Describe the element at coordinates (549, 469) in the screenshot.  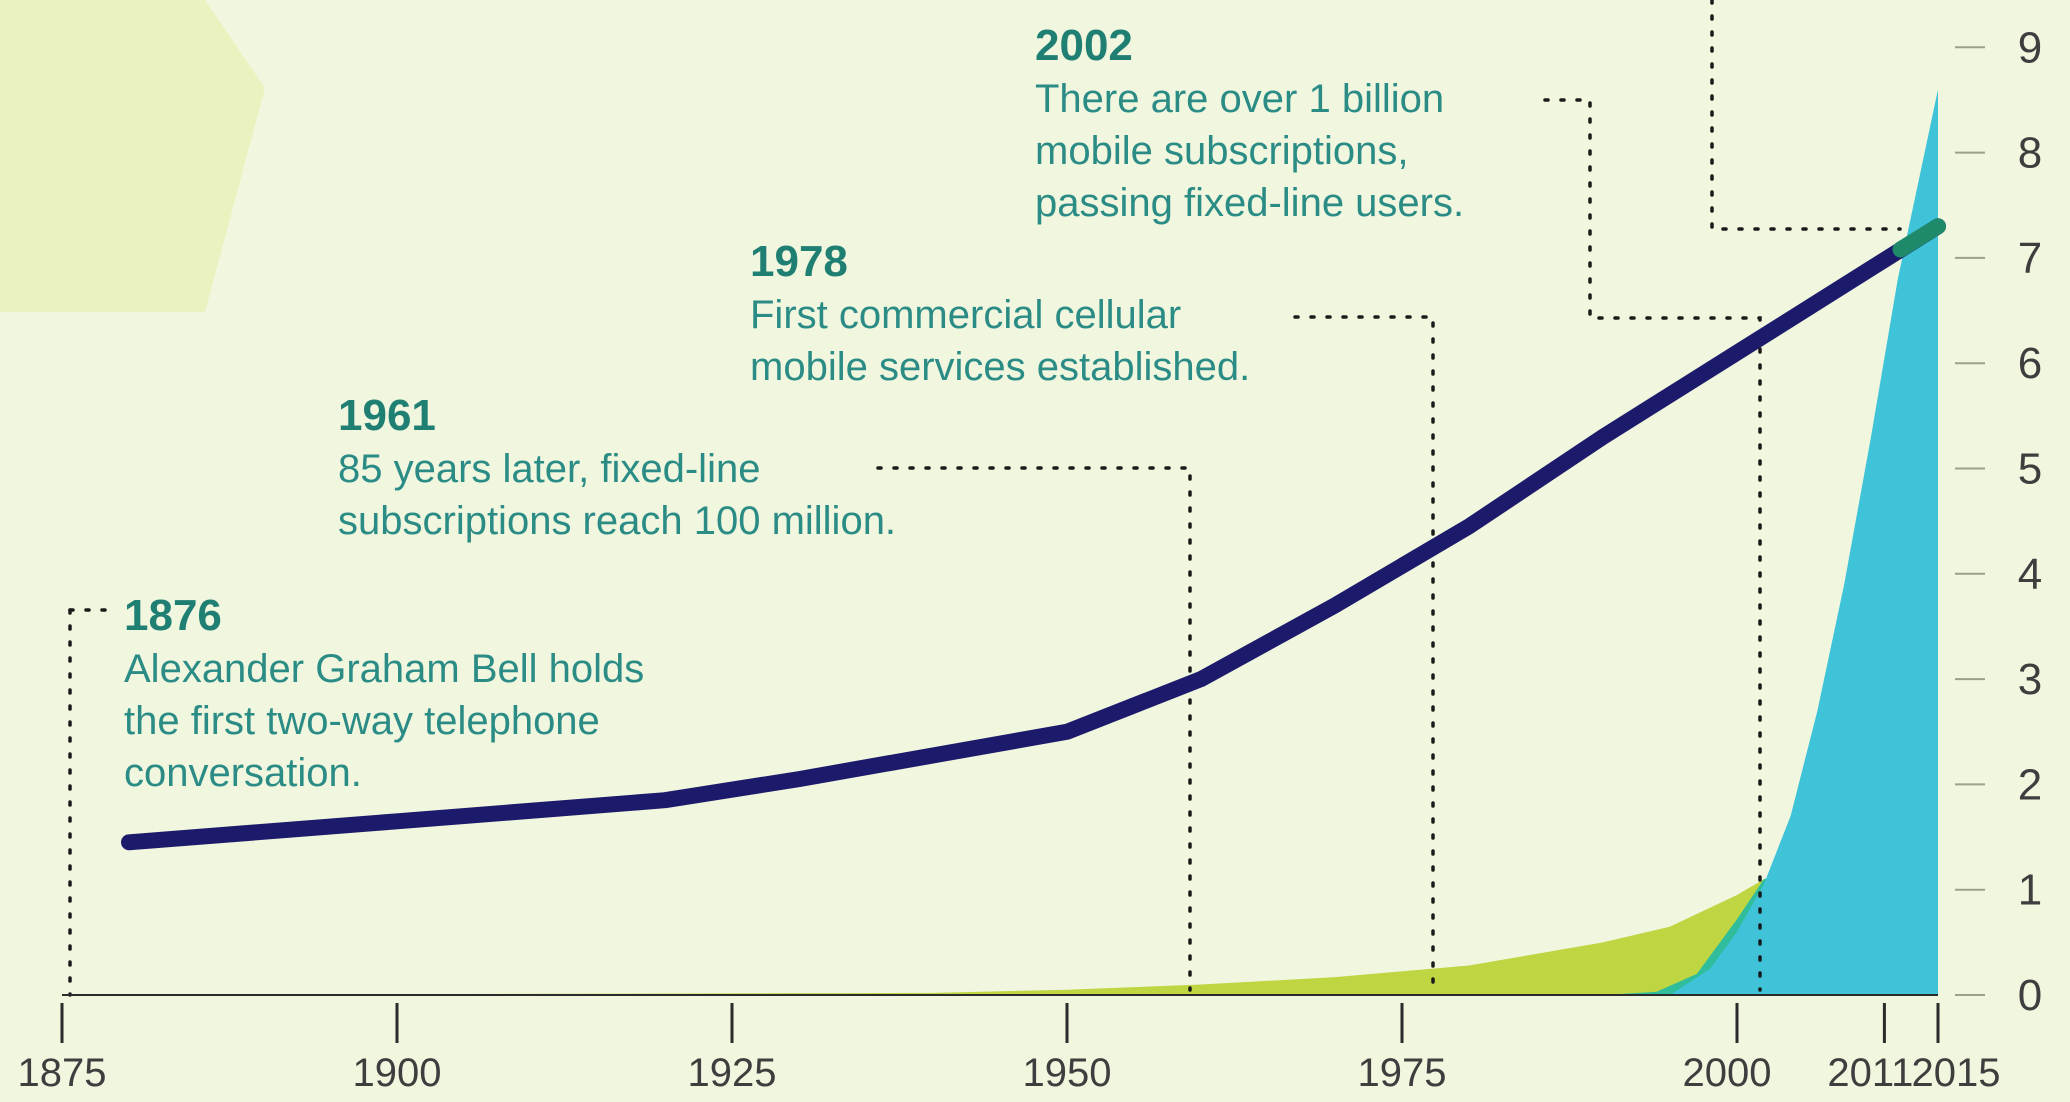
I see `annotation-1961-line-0: 85 years later, fixed-line` at that location.